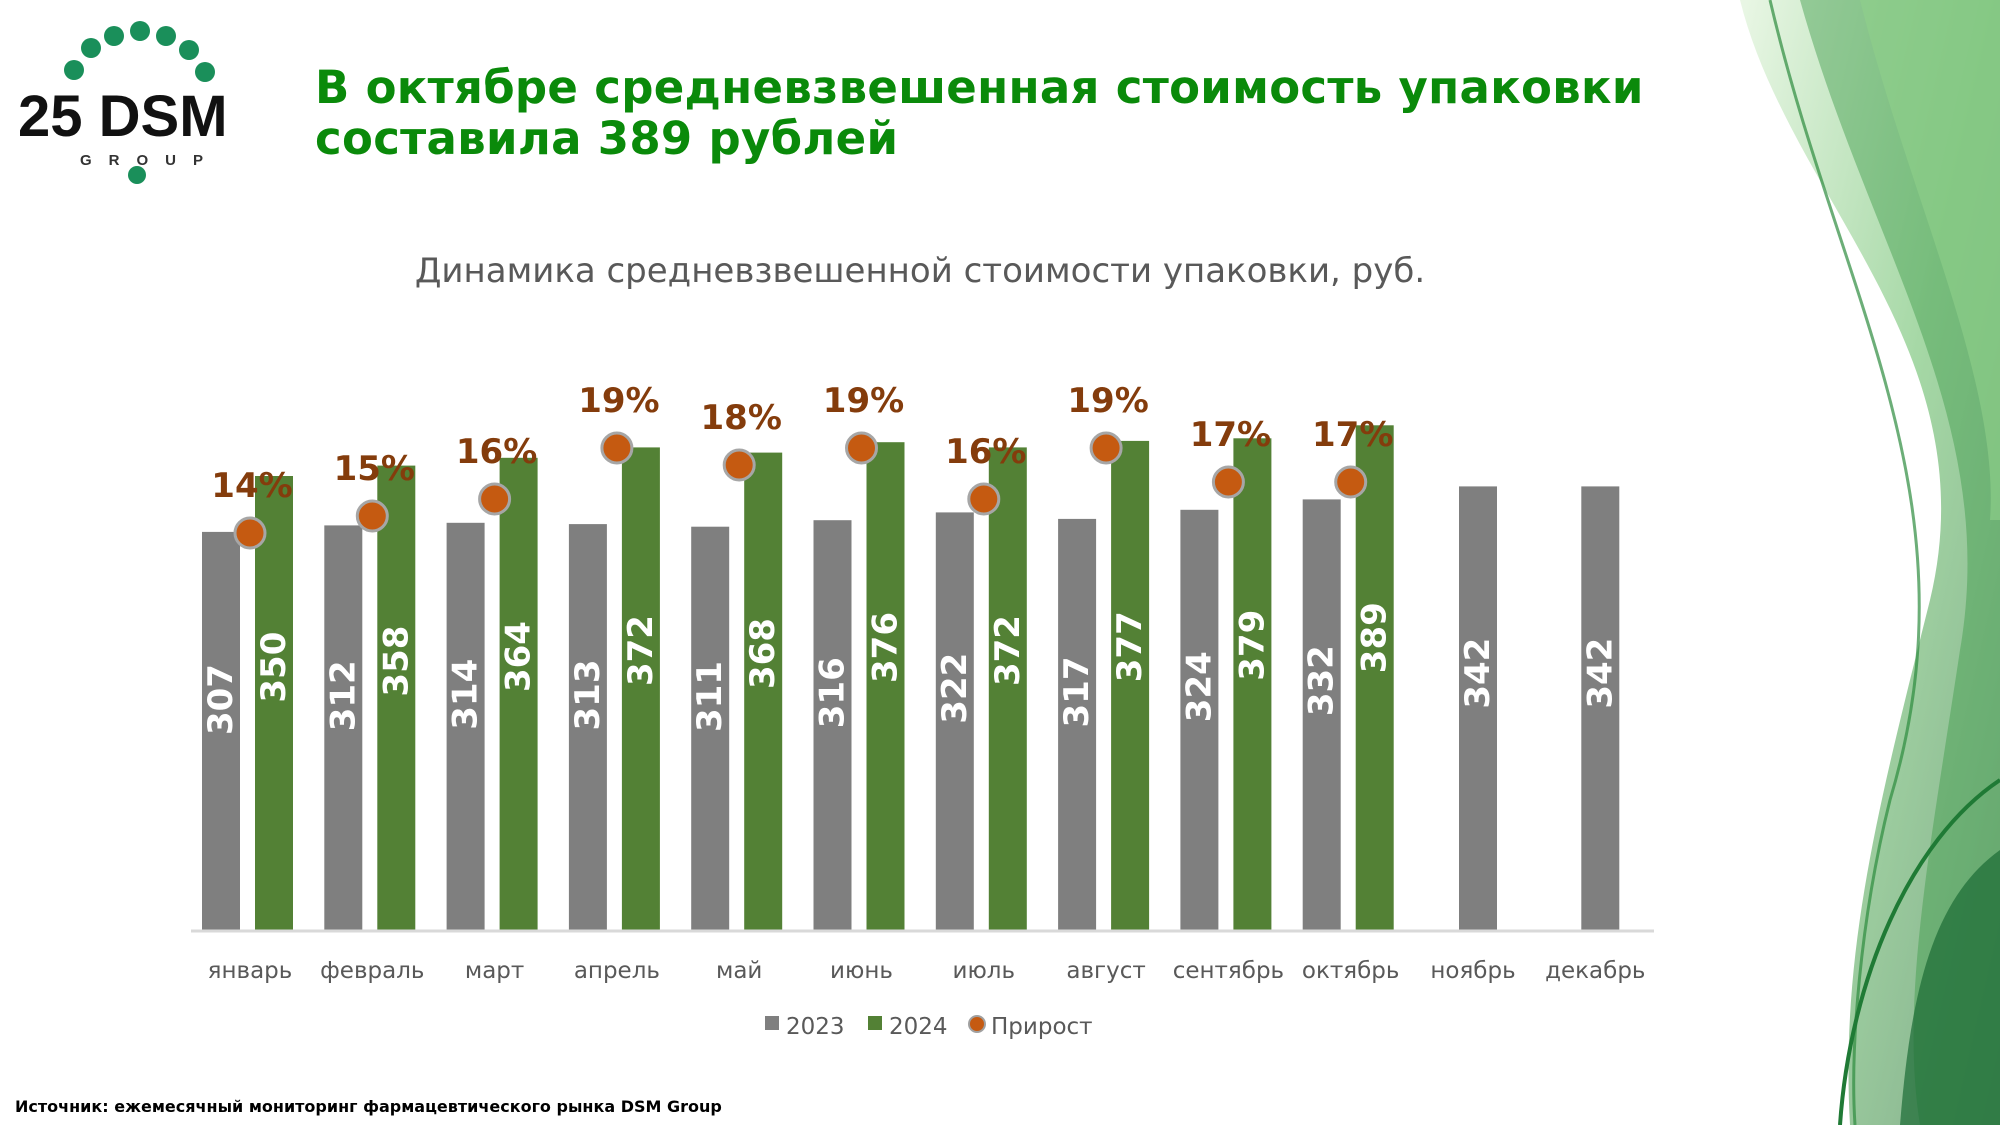 The height and width of the screenshot is (1125, 2000). What do you see at coordinates (977, 1024) in the screenshot?
I see `legend-marker-growth` at bounding box center [977, 1024].